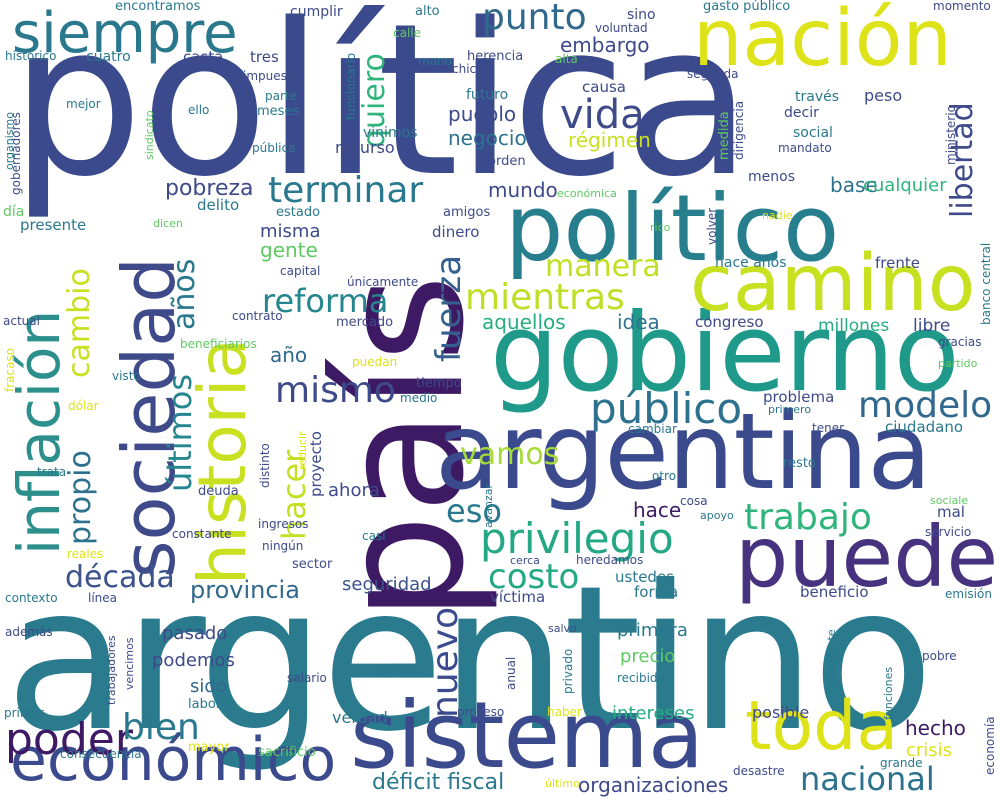  Describe the element at coordinates (289, 355) in the screenshot. I see `word: año` at that location.